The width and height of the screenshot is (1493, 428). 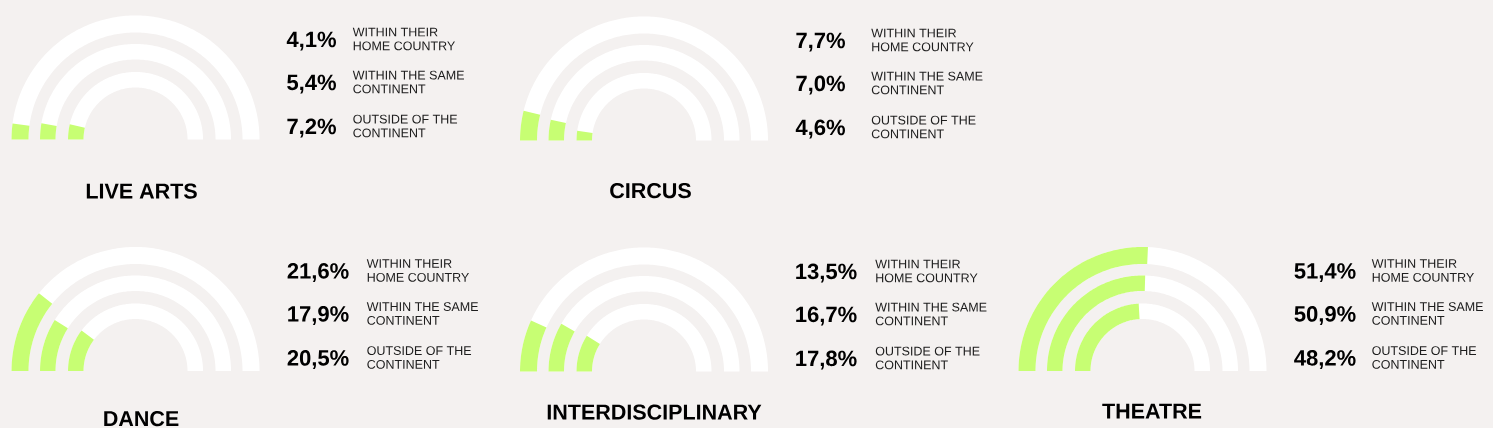 I want to click on data-label: 4,1%, so click(x=311, y=41).